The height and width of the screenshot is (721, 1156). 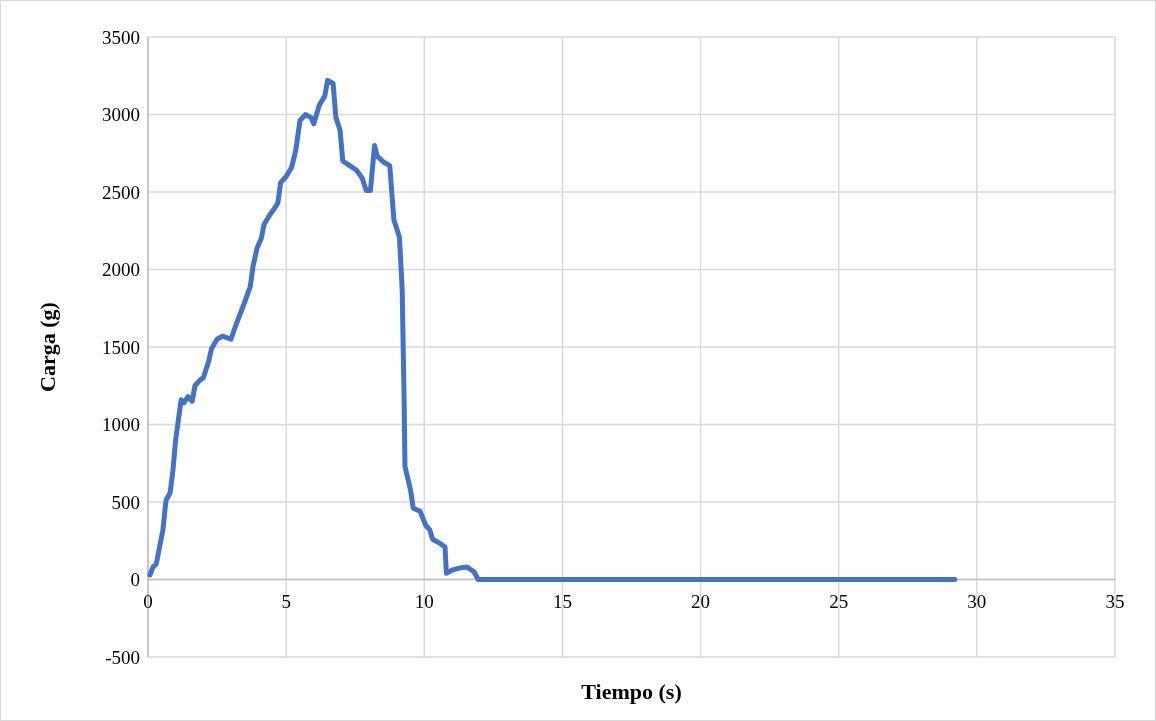 What do you see at coordinates (121, 270) in the screenshot?
I see `y-tick-label: 2000` at bounding box center [121, 270].